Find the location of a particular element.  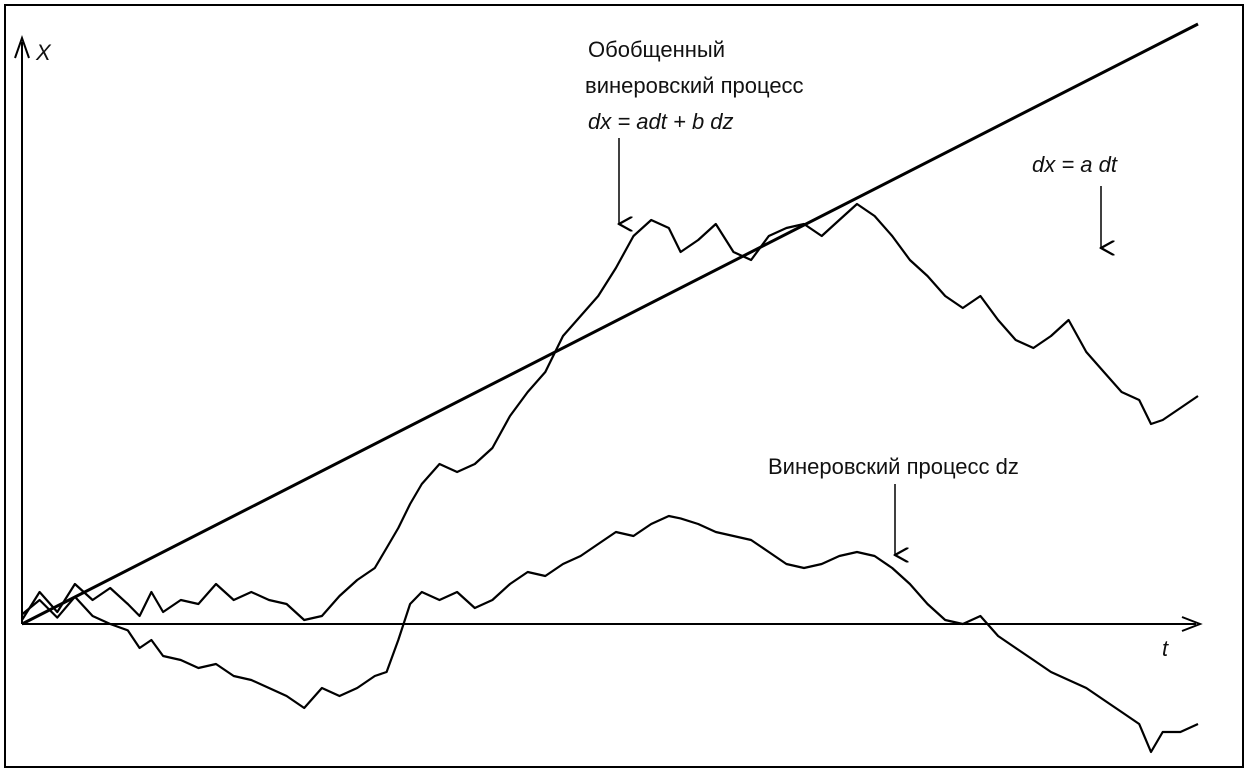

drift-formula: dx = a dt is located at coordinates (1075, 164).